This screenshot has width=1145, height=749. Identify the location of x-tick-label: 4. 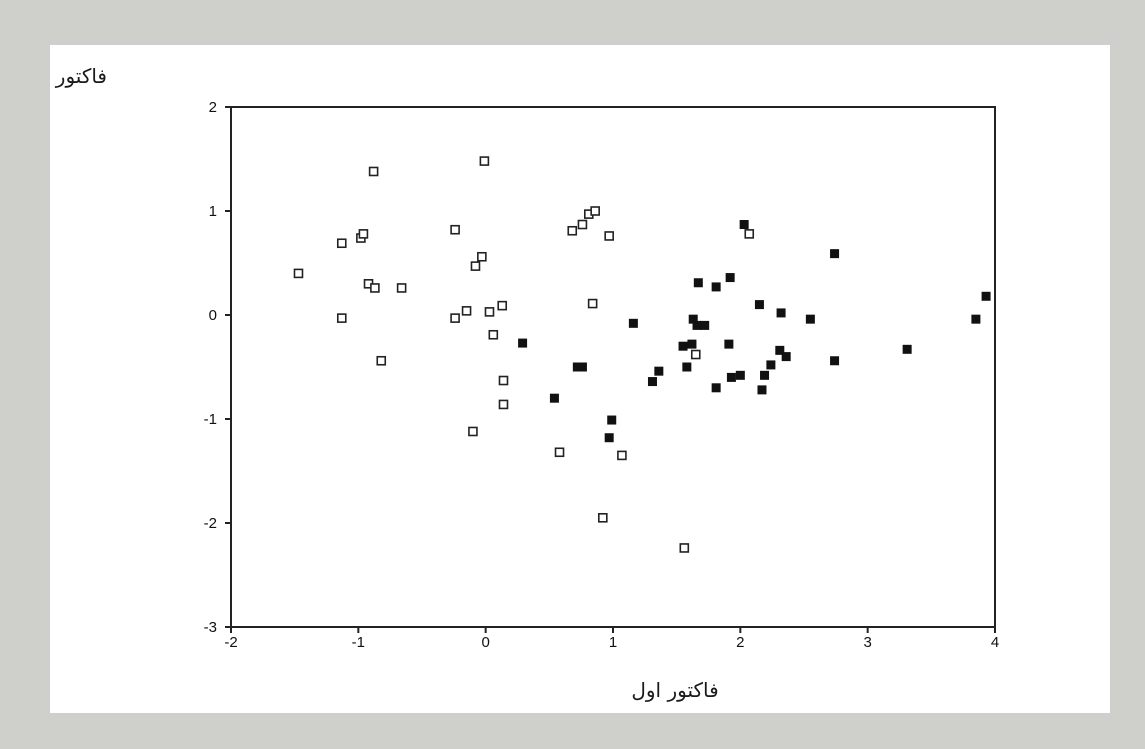
(995, 642).